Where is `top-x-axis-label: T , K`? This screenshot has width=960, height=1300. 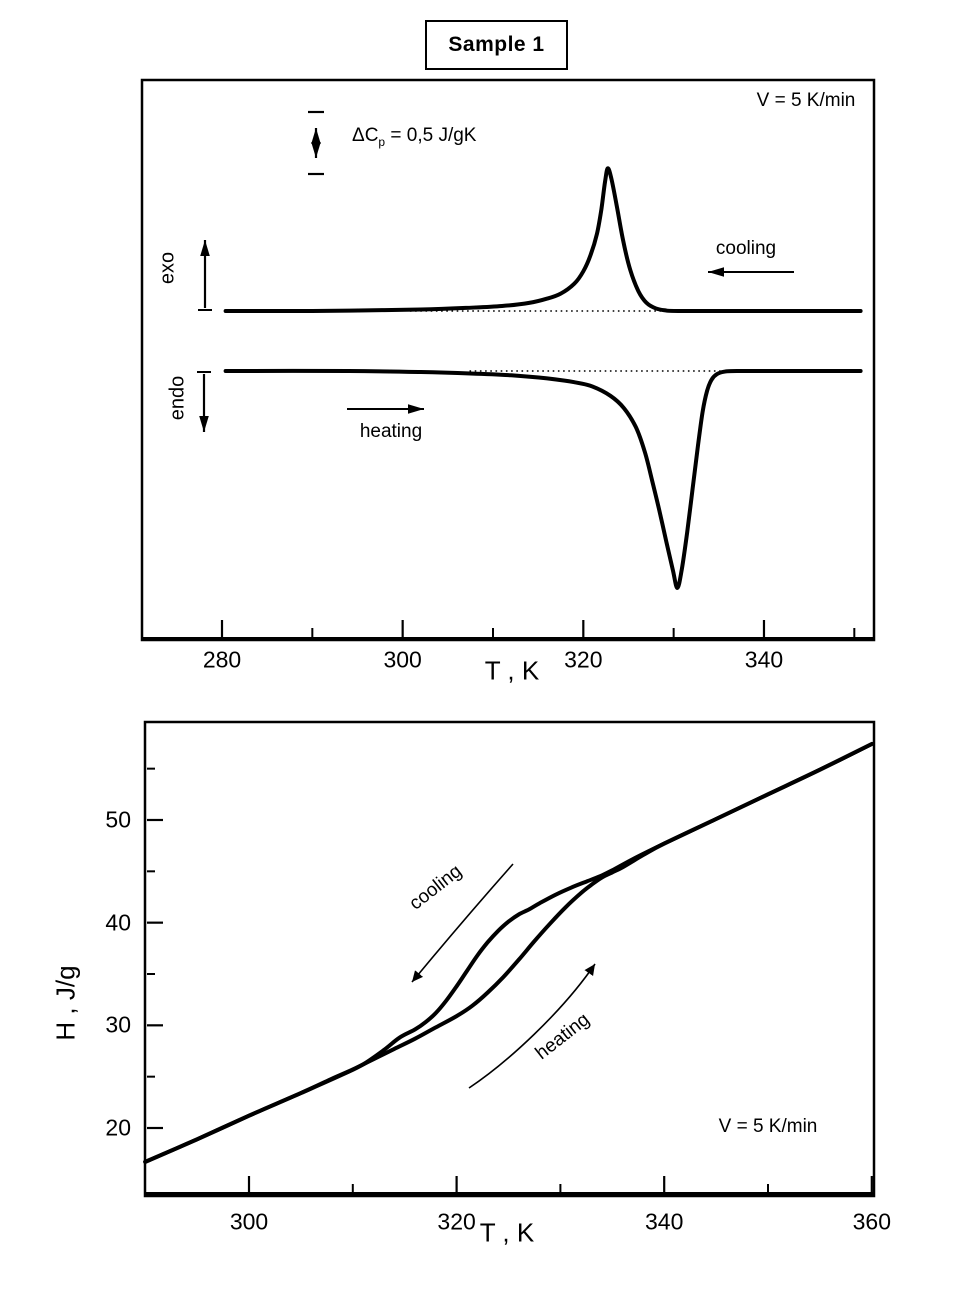 top-x-axis-label: T , K is located at coordinates (512, 670).